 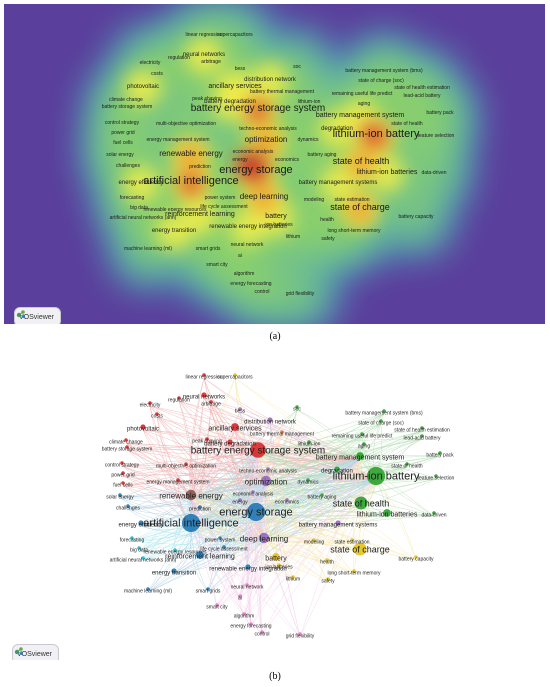 What do you see at coordinates (217, 265) in the screenshot?
I see `keyword-label: smart city` at bounding box center [217, 265].